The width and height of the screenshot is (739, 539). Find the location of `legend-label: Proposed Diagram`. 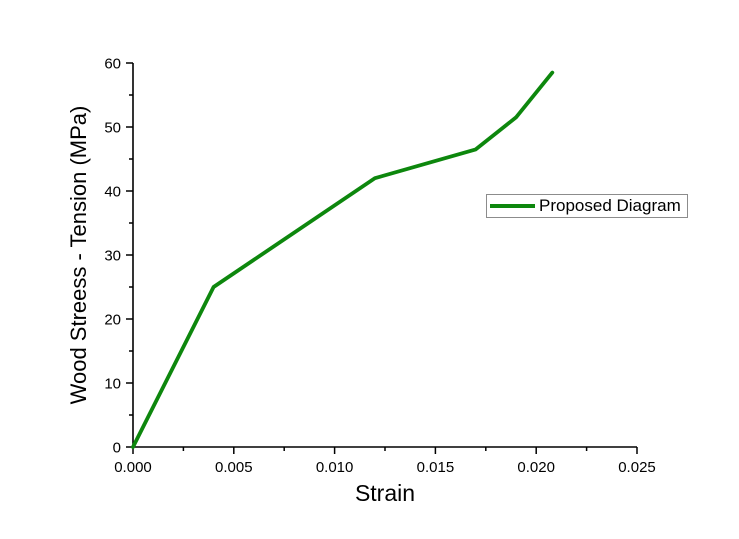

legend-label: Proposed Diagram is located at coordinates (610, 205).